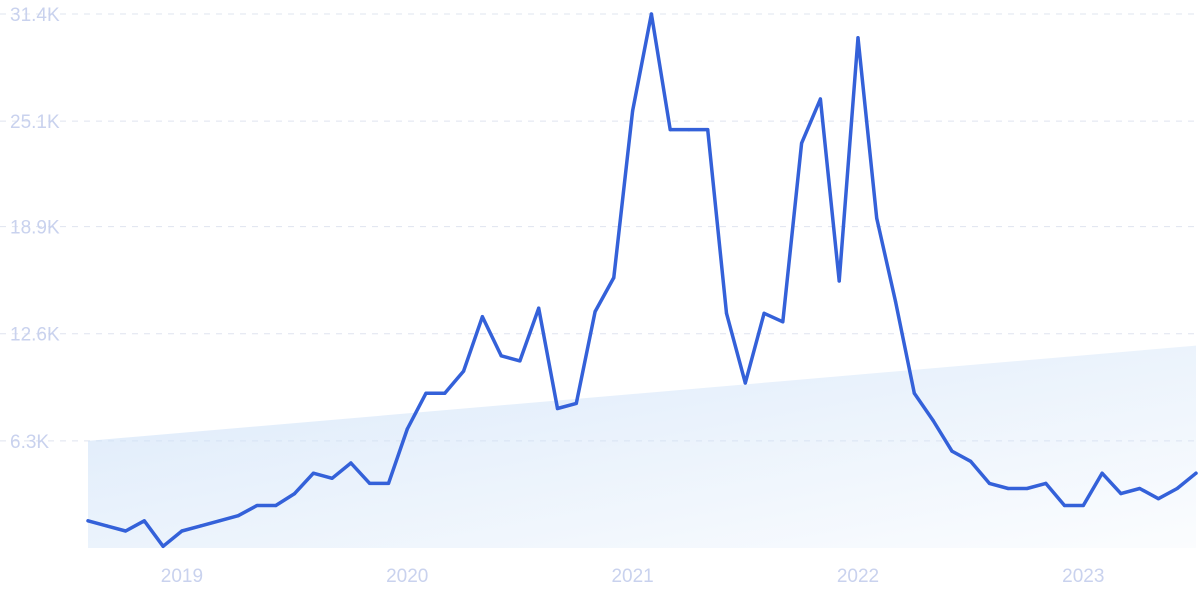 This screenshot has width=1200, height=600. Describe the element at coordinates (29, 442) in the screenshot. I see `y-tick-label: 6.3K` at that location.